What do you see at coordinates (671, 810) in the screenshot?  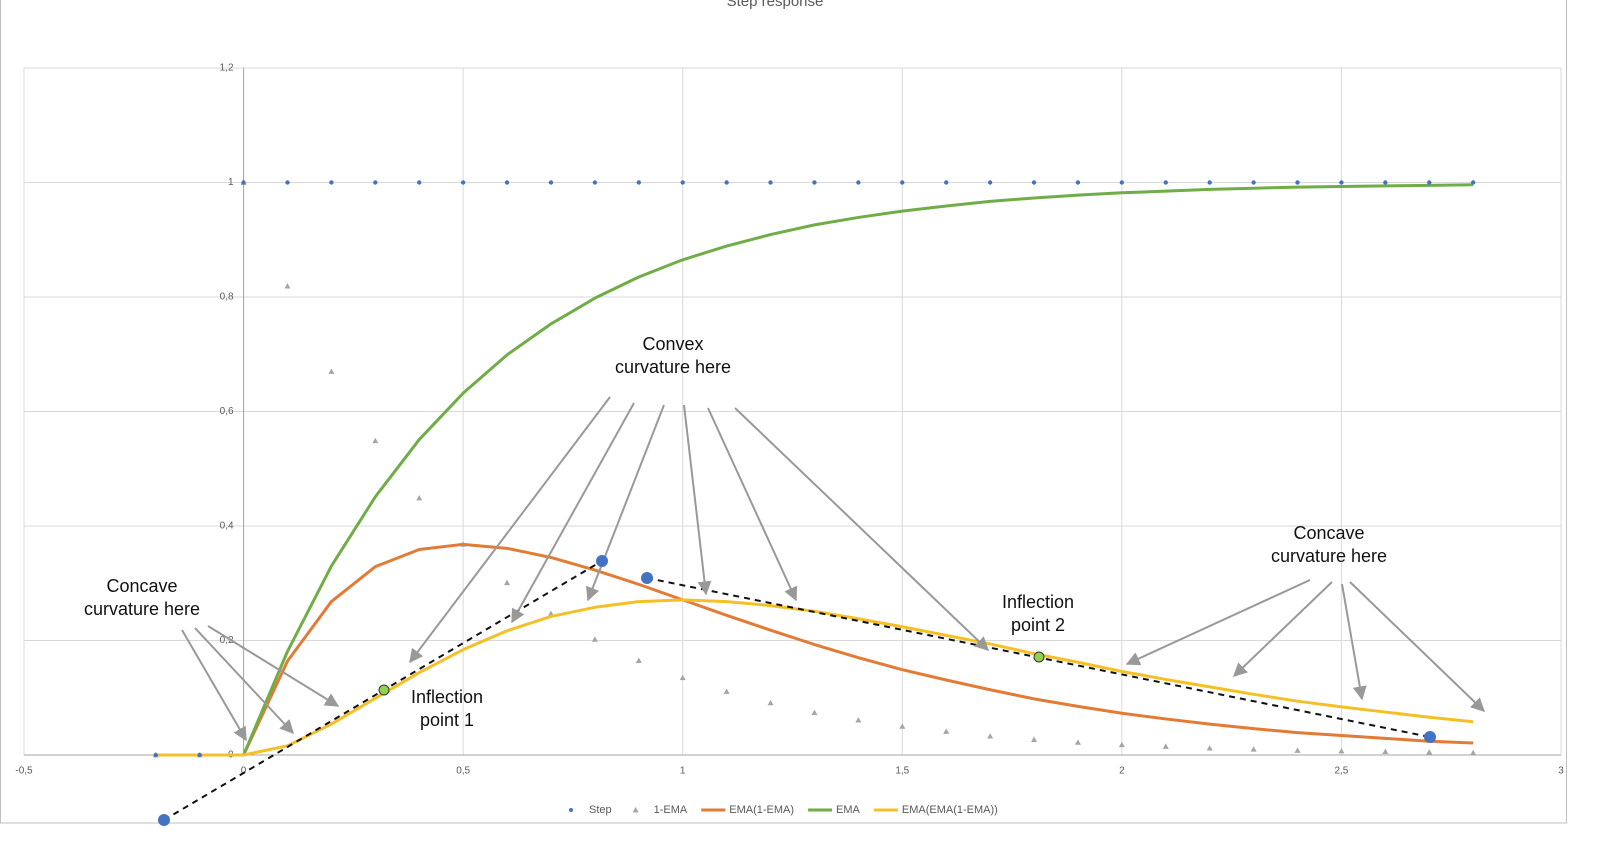 I see `legend-label: 1-EMA` at bounding box center [671, 810].